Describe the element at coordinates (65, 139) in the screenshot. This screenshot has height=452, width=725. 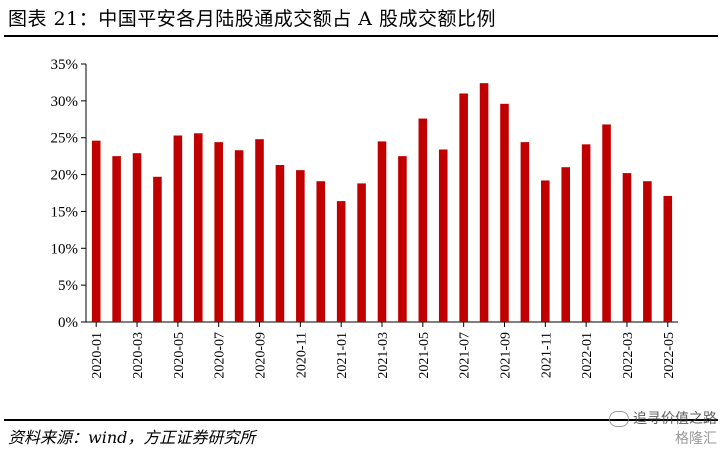
I see `y-tick-label: 25%` at that location.